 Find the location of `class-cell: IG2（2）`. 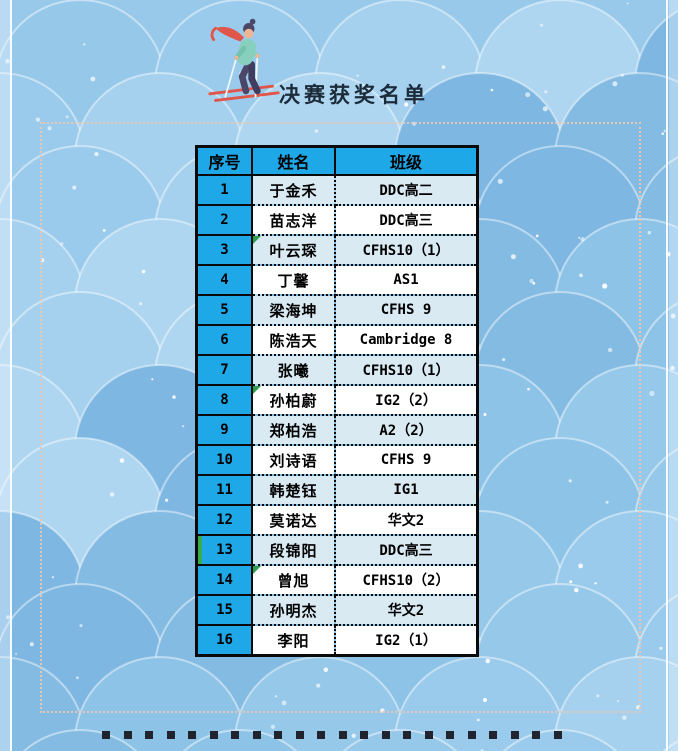

class-cell: IG2（2） is located at coordinates (406, 400).